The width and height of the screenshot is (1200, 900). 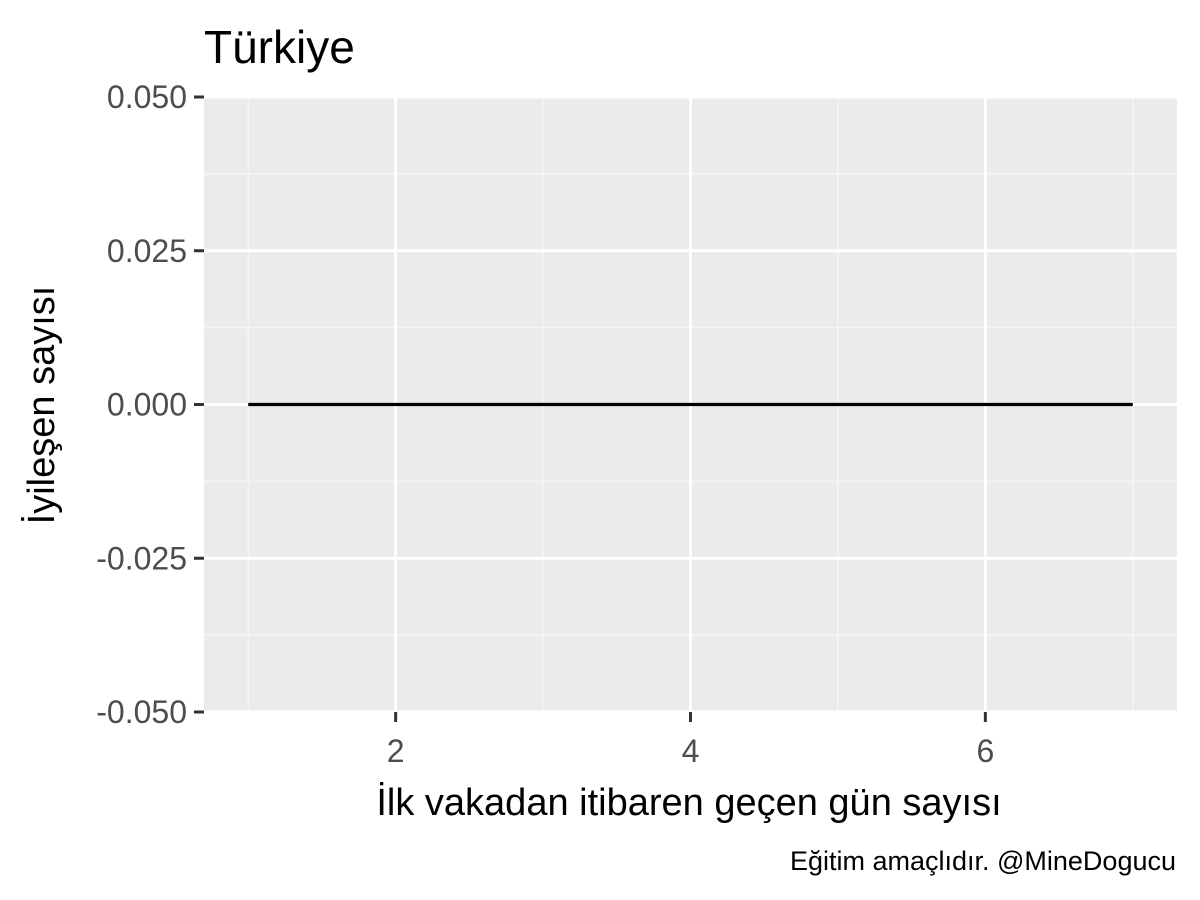 I want to click on x-axis: 2 4 6, so click(x=690, y=740).